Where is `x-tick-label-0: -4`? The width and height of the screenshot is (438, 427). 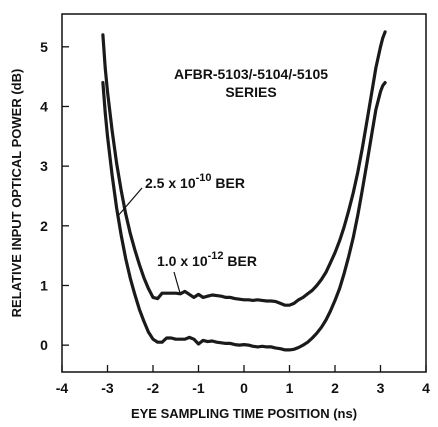 x-tick-label-0: -4 is located at coordinates (62, 388).